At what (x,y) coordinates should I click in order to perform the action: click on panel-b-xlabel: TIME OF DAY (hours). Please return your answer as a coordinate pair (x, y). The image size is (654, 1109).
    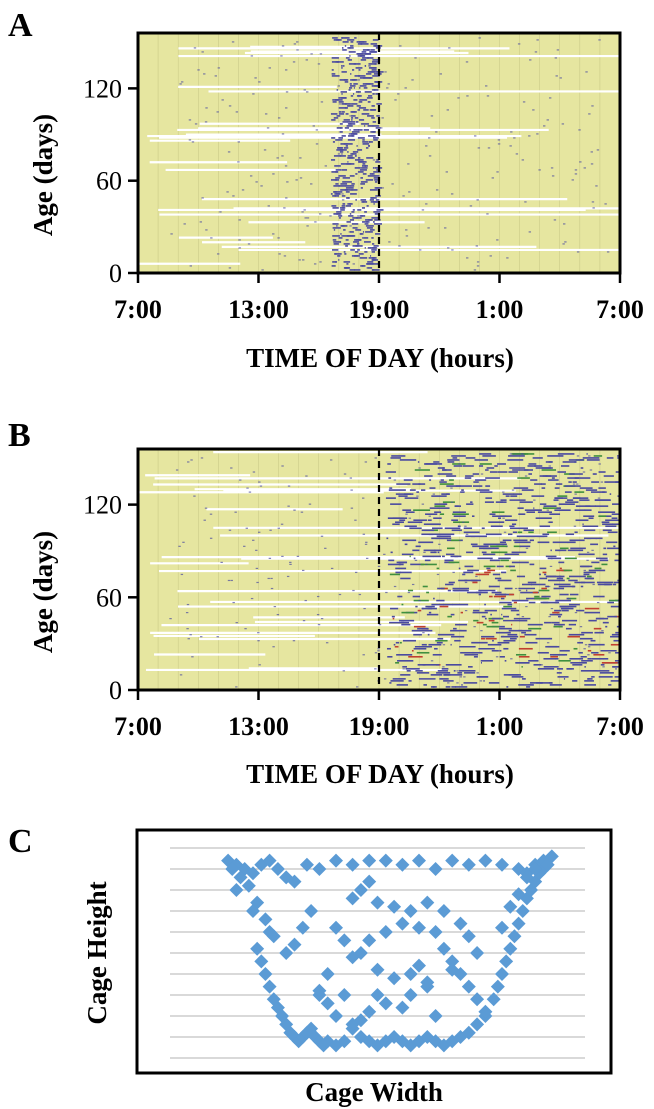
    Looking at the image, I should click on (380, 774).